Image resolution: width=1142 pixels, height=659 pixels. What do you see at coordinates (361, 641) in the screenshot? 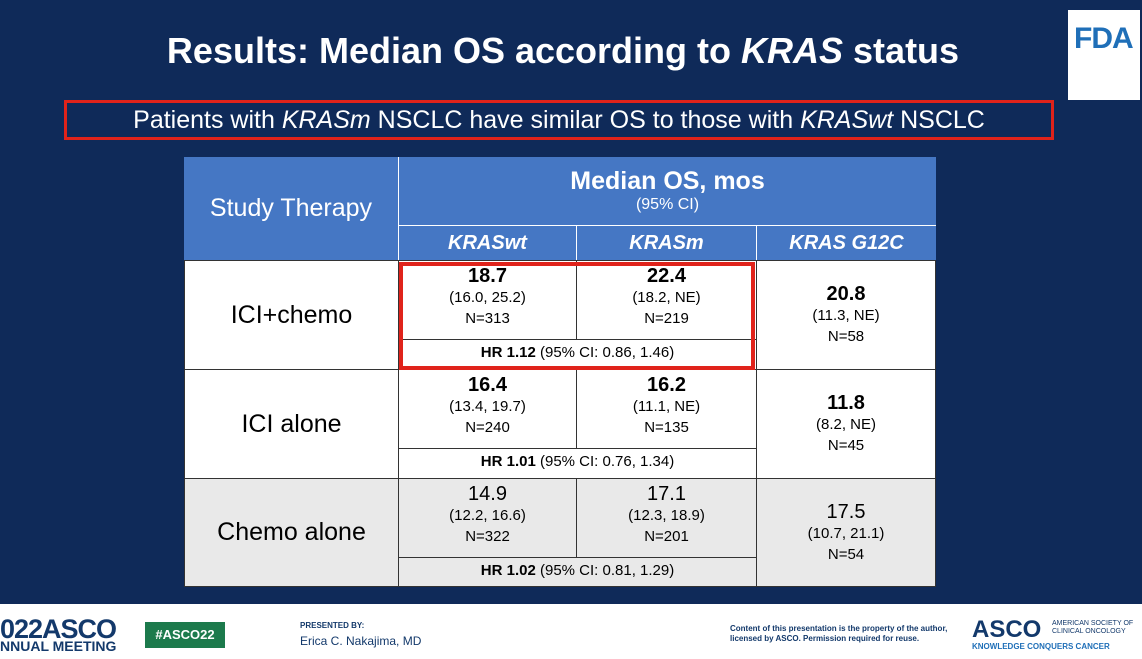
I see `presenter-name: Erica C. Nakajima, MD` at bounding box center [361, 641].